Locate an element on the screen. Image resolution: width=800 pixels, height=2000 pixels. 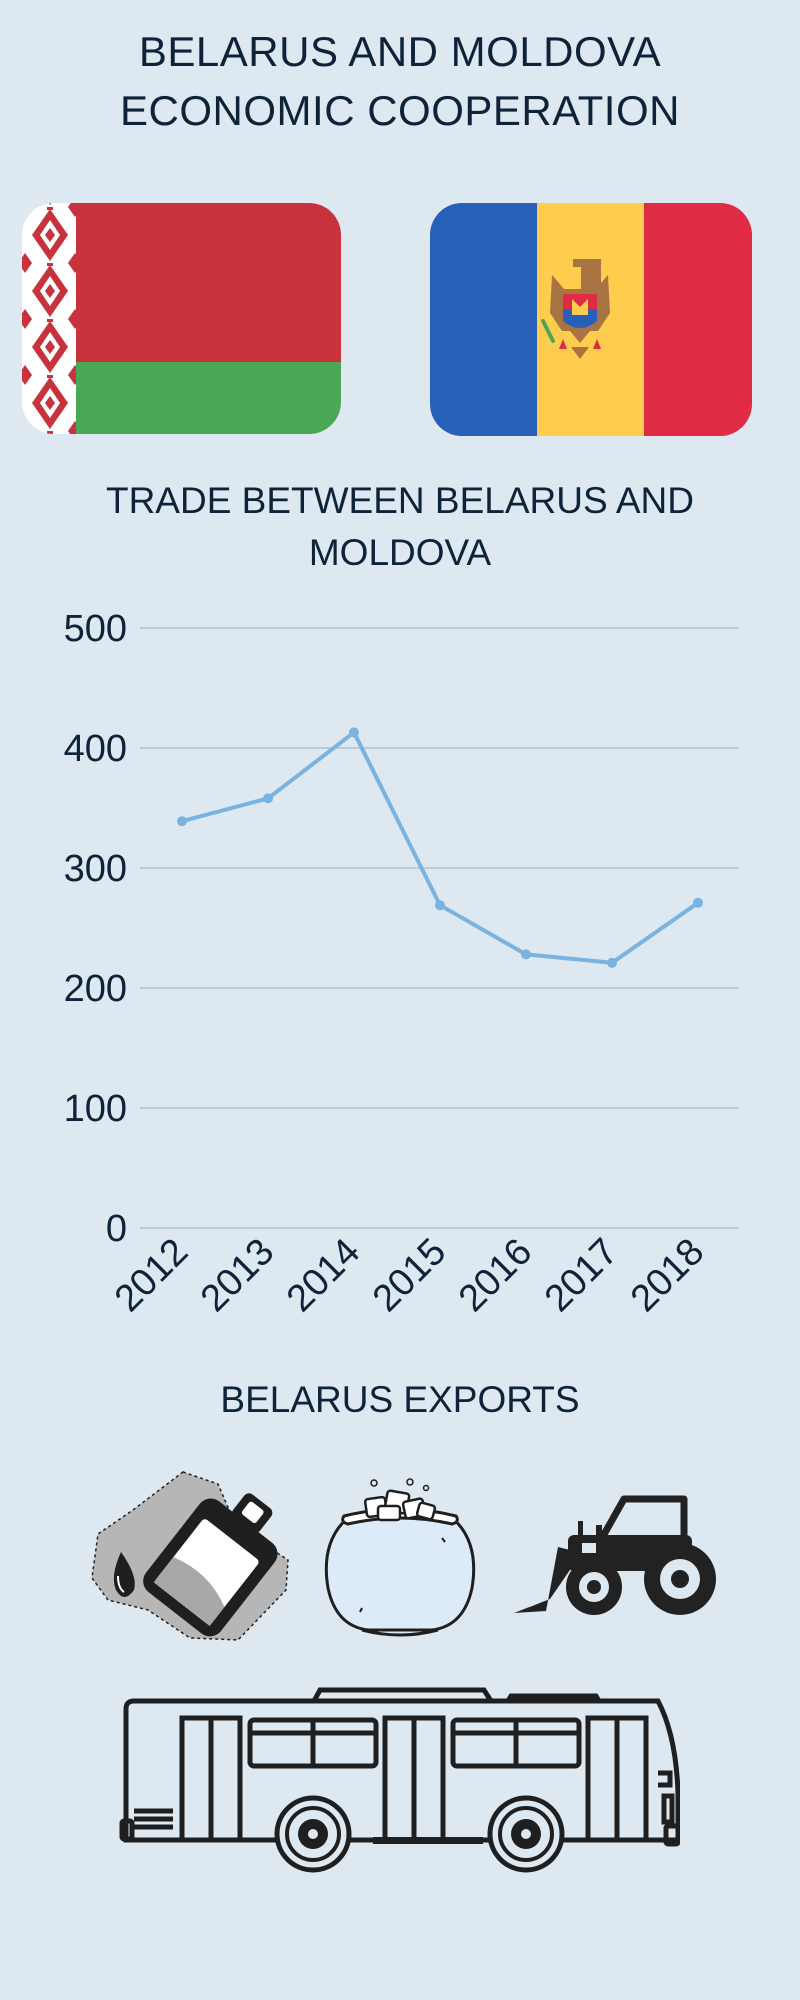
flag-ornament is located at coordinates (49, 318).